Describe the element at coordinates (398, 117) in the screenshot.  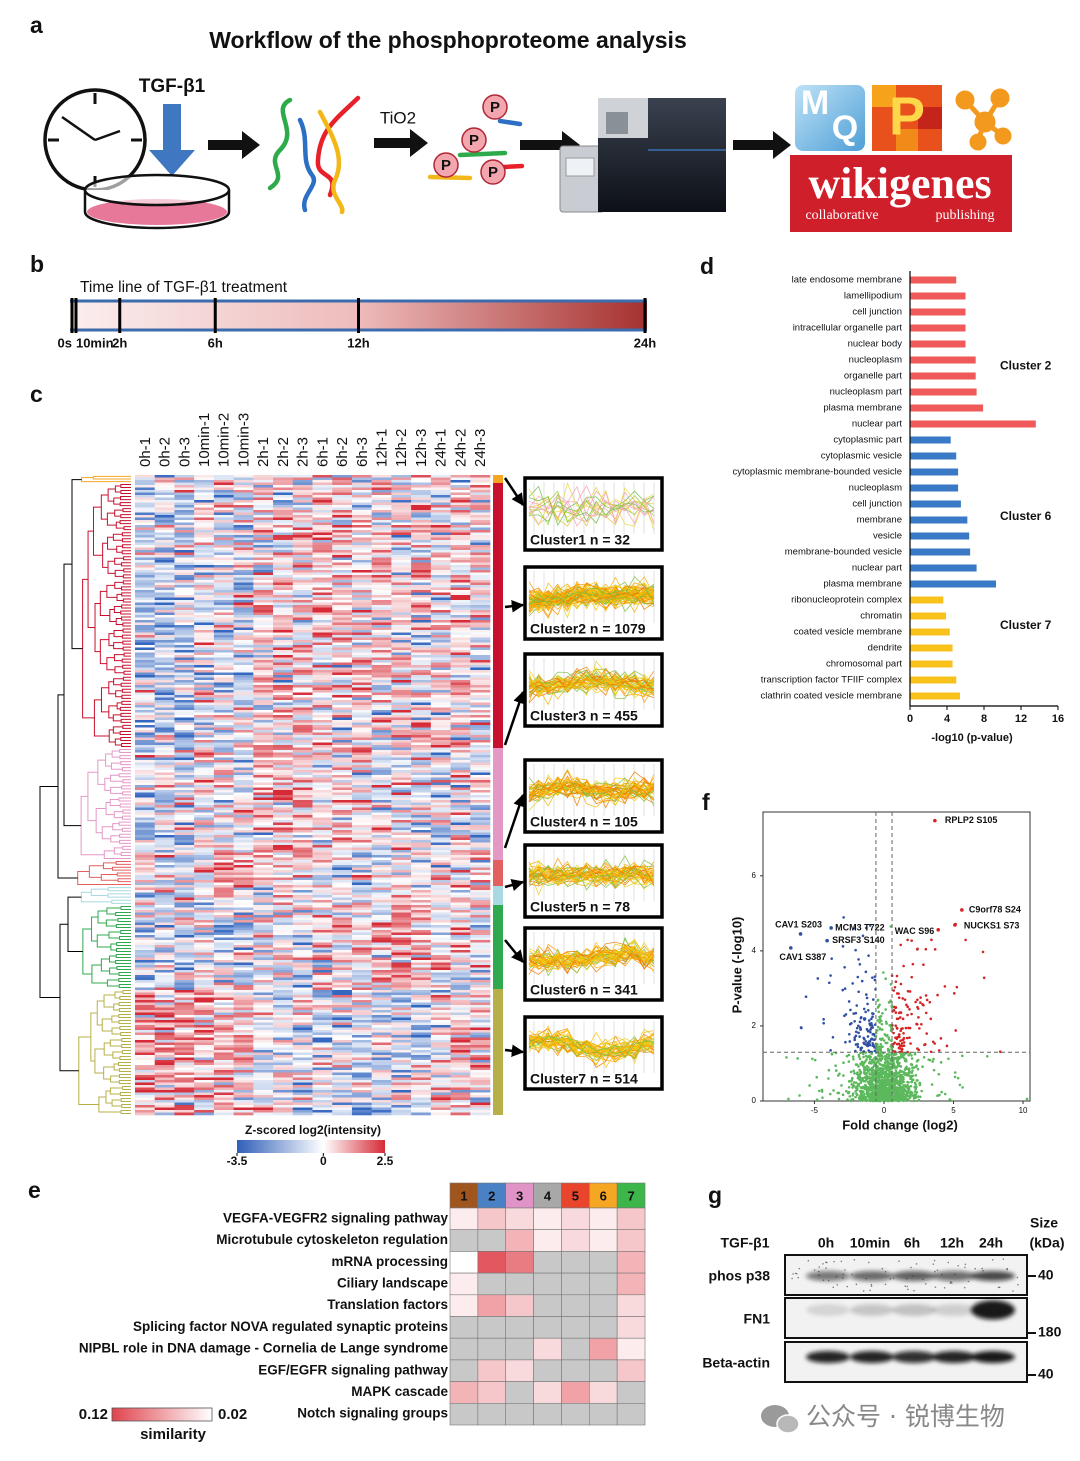
I see `enrichment-label: TiO2` at that location.